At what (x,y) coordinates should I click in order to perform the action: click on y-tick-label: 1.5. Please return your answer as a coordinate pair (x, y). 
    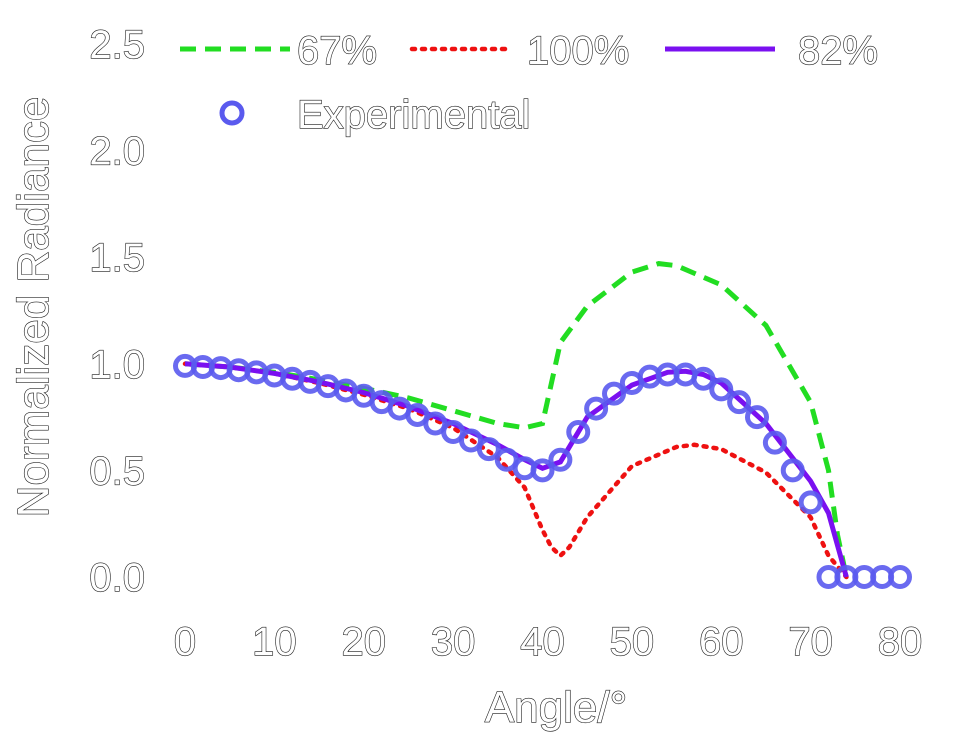
    Looking at the image, I should click on (117, 258).